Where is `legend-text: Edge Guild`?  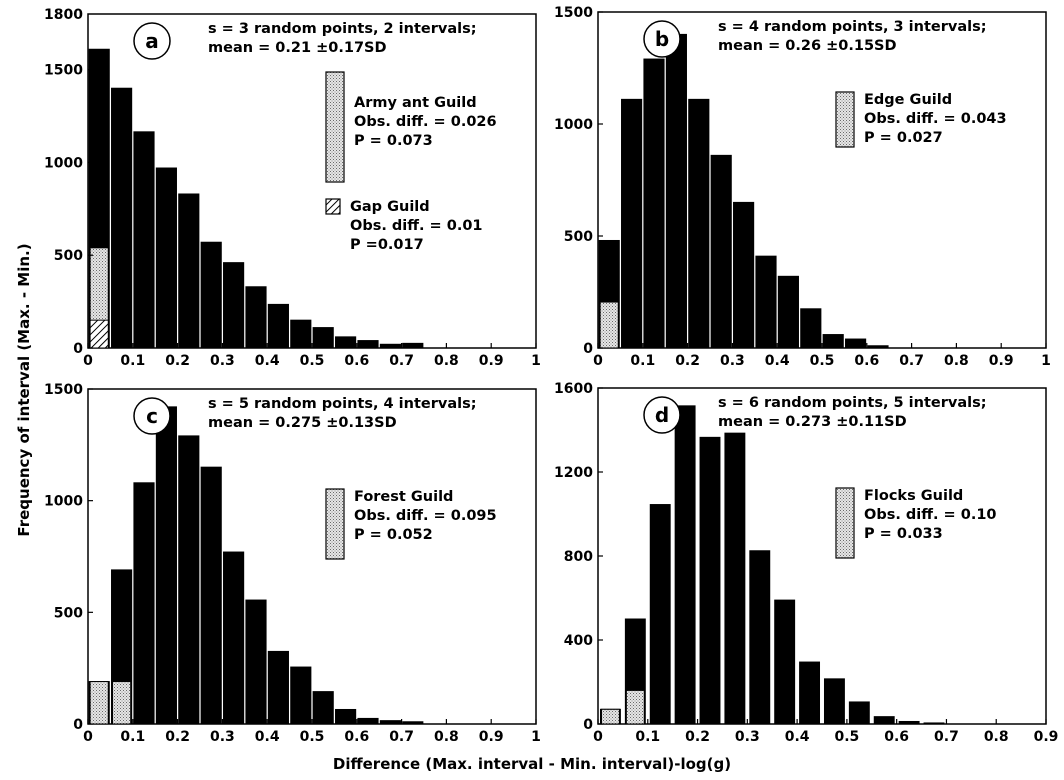 legend-text: Edge Guild is located at coordinates (908, 100).